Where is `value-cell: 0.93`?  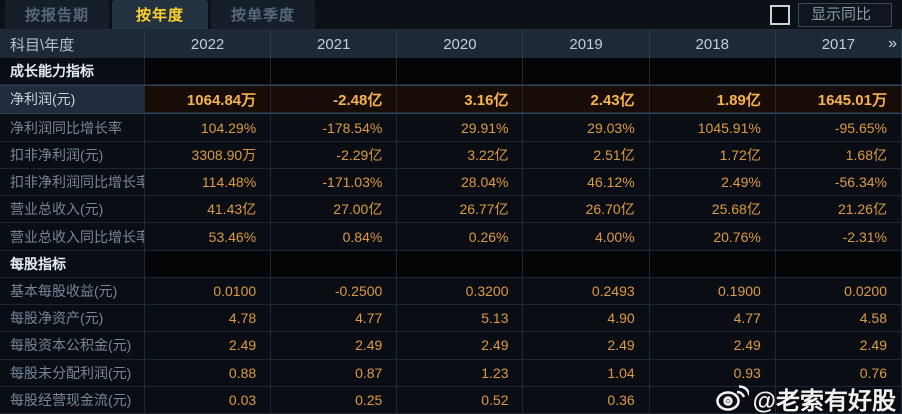 value-cell: 0.93 is located at coordinates (712, 373).